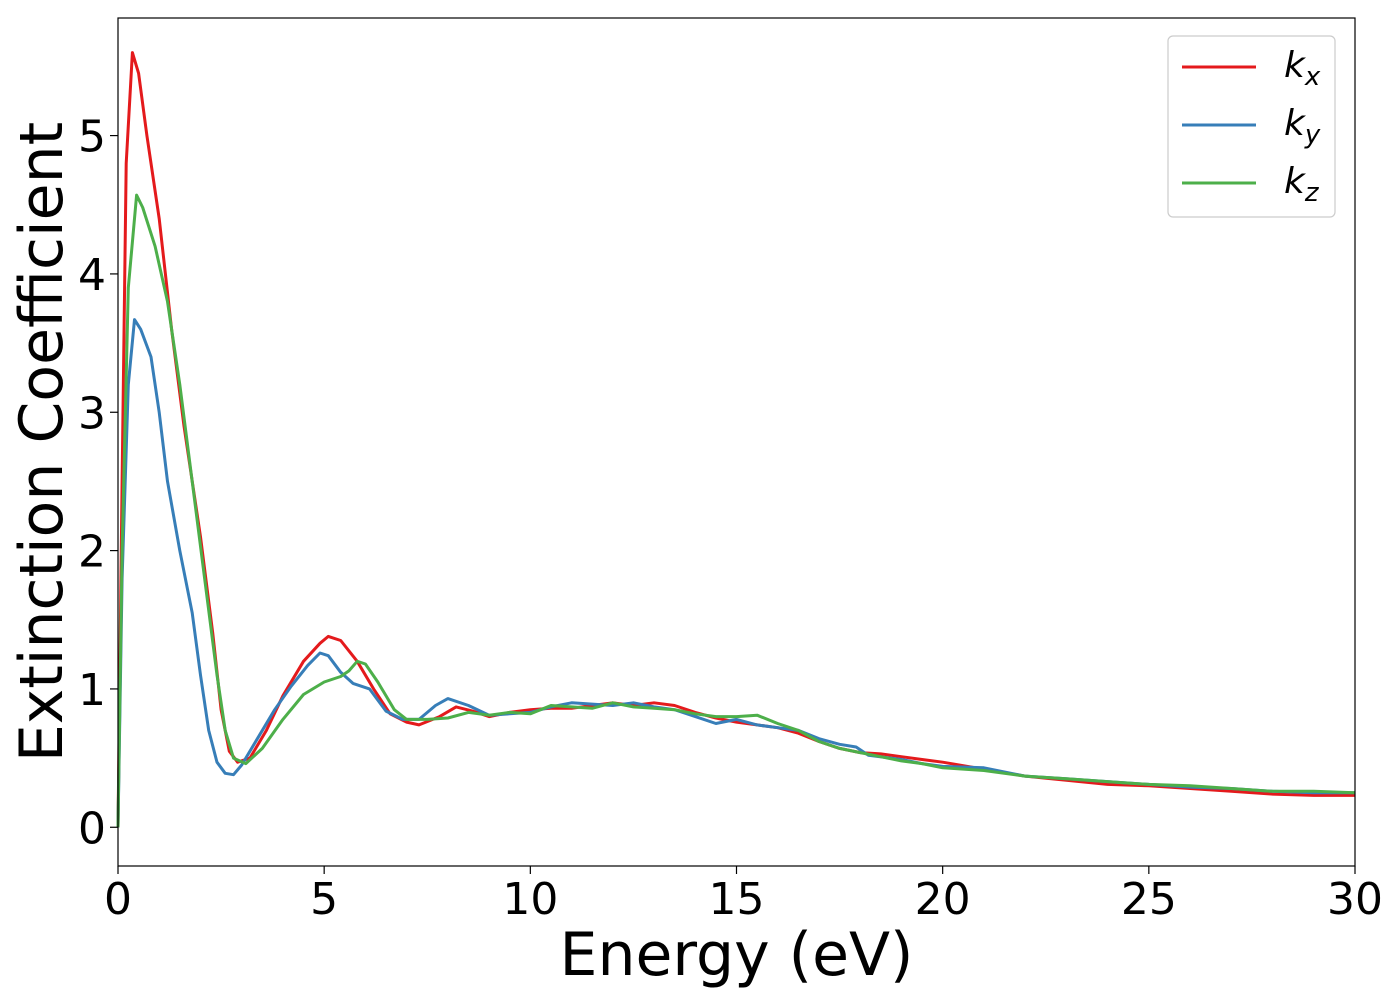 Image resolution: width=1400 pixels, height=1000 pixels. What do you see at coordinates (92, 137) in the screenshot?
I see `y-tick-label: 5` at bounding box center [92, 137].